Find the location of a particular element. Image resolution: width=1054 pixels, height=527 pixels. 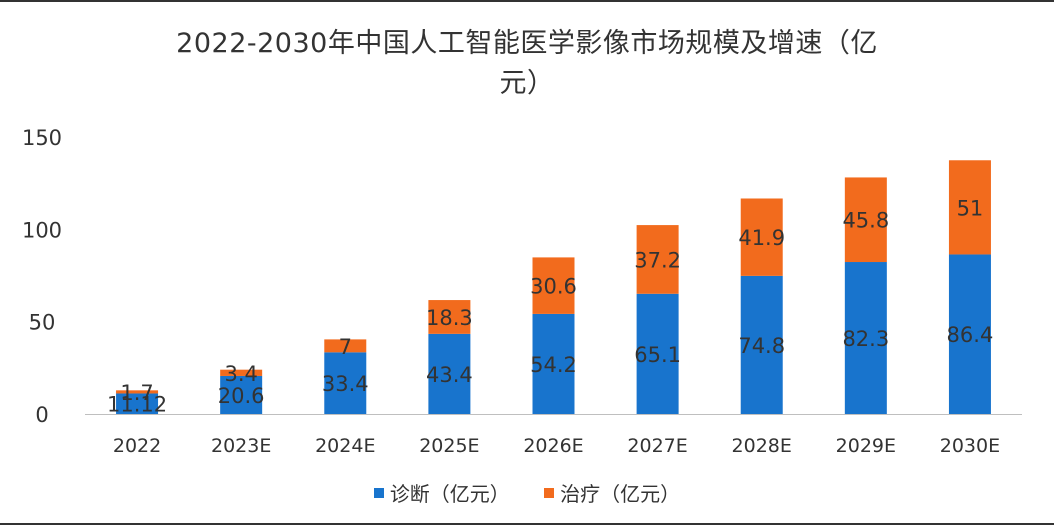

bar-diagnosis-2028E is located at coordinates (761, 344).